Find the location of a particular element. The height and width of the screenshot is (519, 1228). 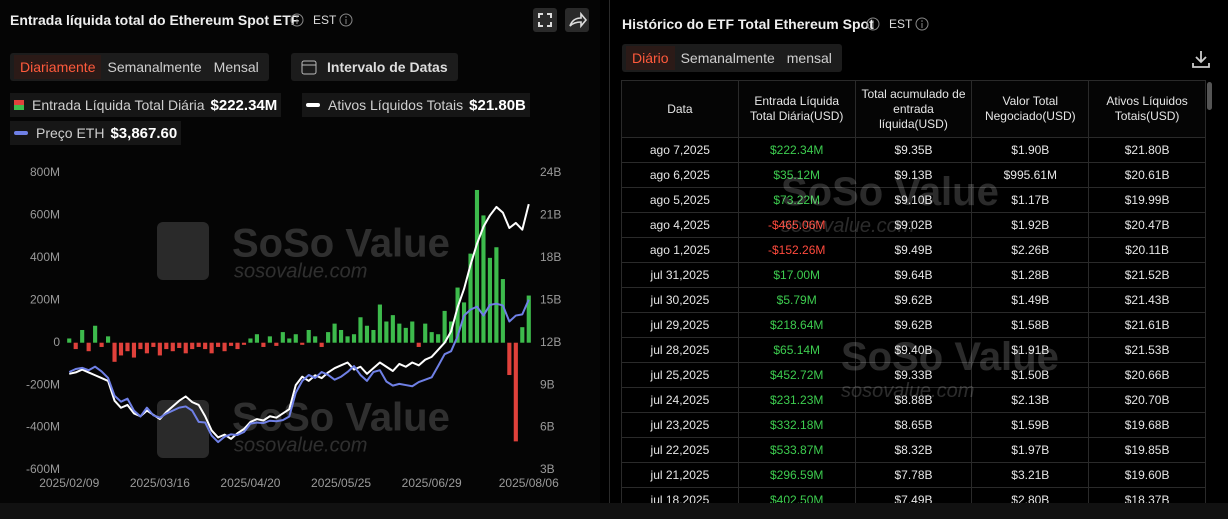

calendar-icon is located at coordinates (309, 67).